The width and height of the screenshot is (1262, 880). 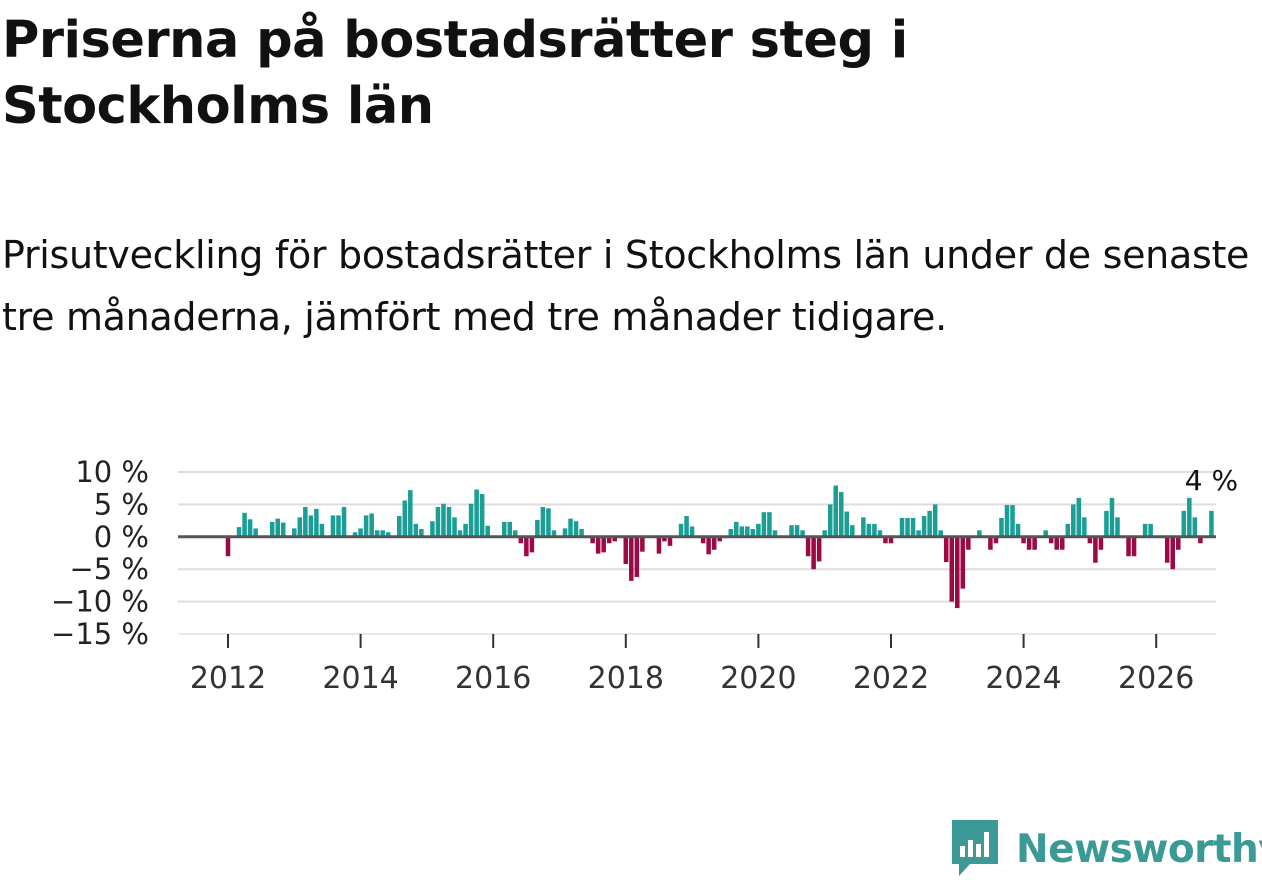 What do you see at coordinates (100, 553) in the screenshot?
I see `y-axis-ticks: 10 %5 %0 %−5 %−10 %−15 %` at bounding box center [100, 553].